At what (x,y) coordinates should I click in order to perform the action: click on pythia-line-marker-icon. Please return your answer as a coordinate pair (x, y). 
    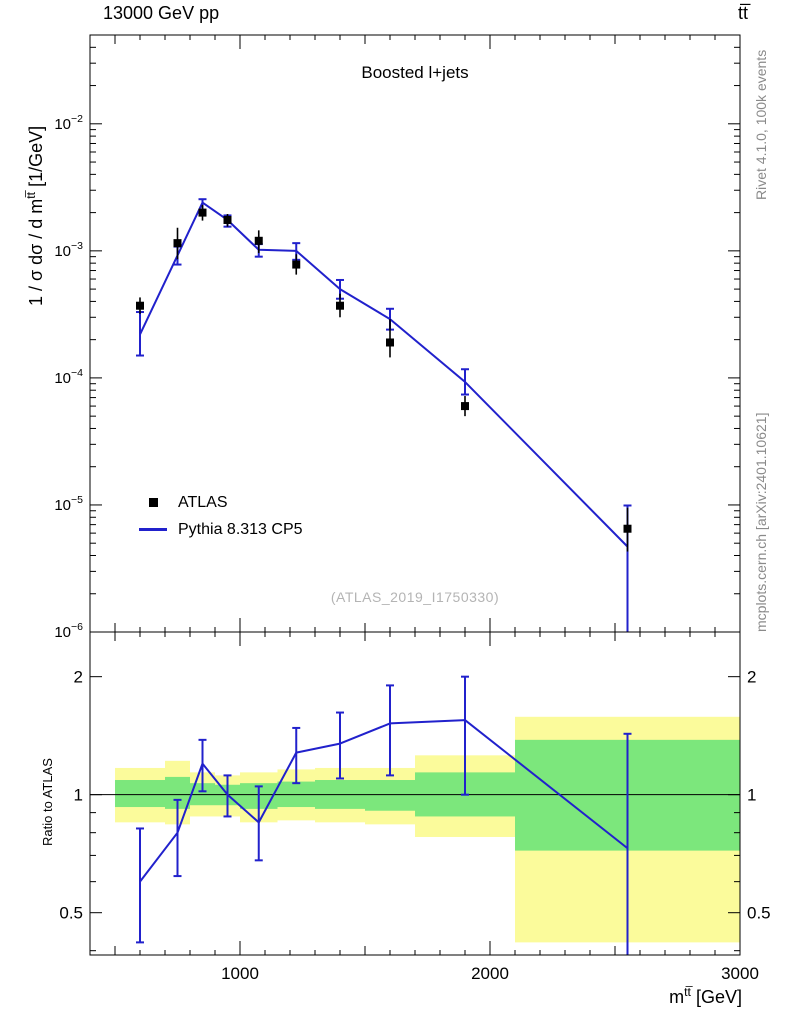
    Looking at the image, I should click on (153, 529).